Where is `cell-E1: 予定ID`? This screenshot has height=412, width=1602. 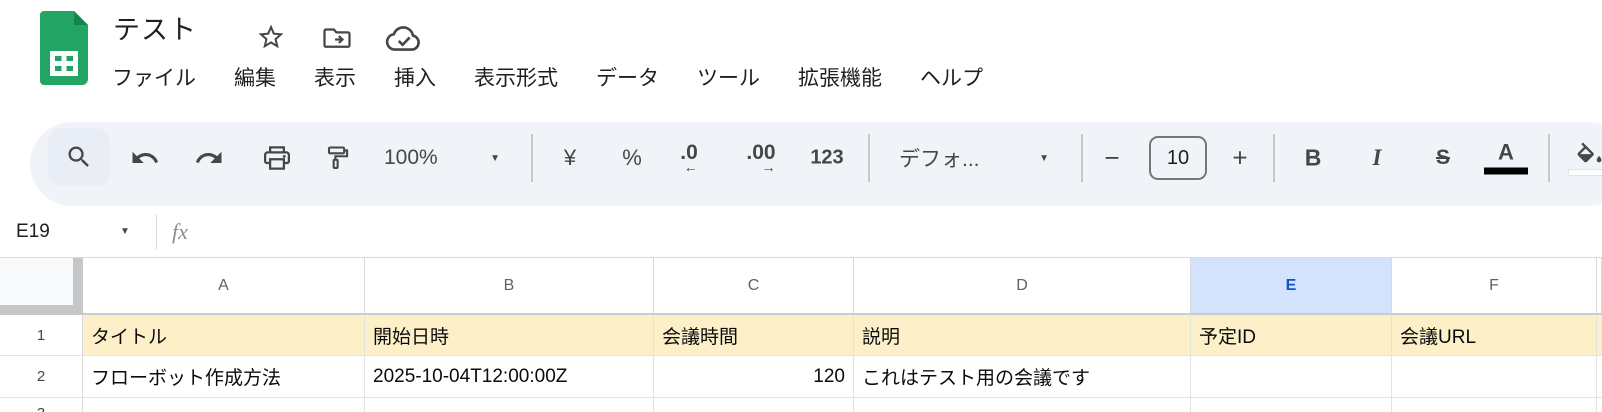
cell-E1: 予定ID is located at coordinates (1291, 335).